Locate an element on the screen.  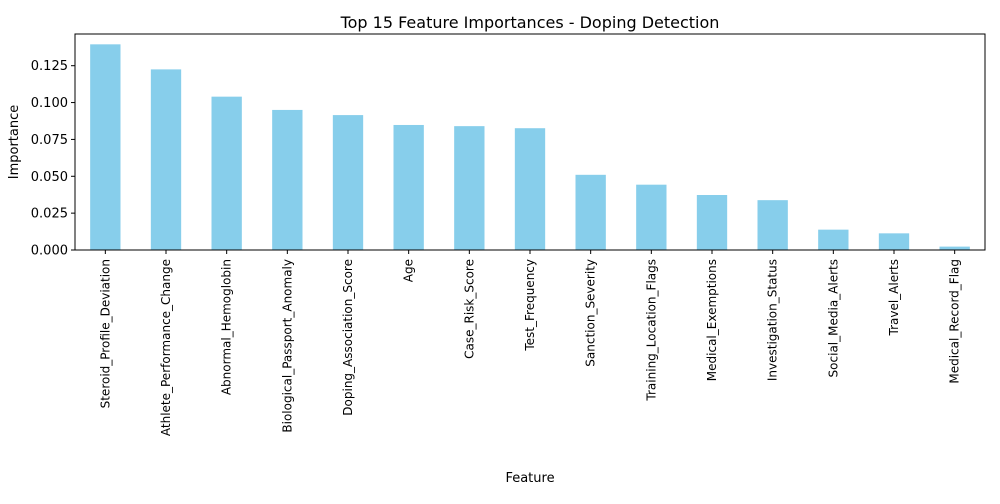
y-tick-label: 0.100 is located at coordinates (49, 103).